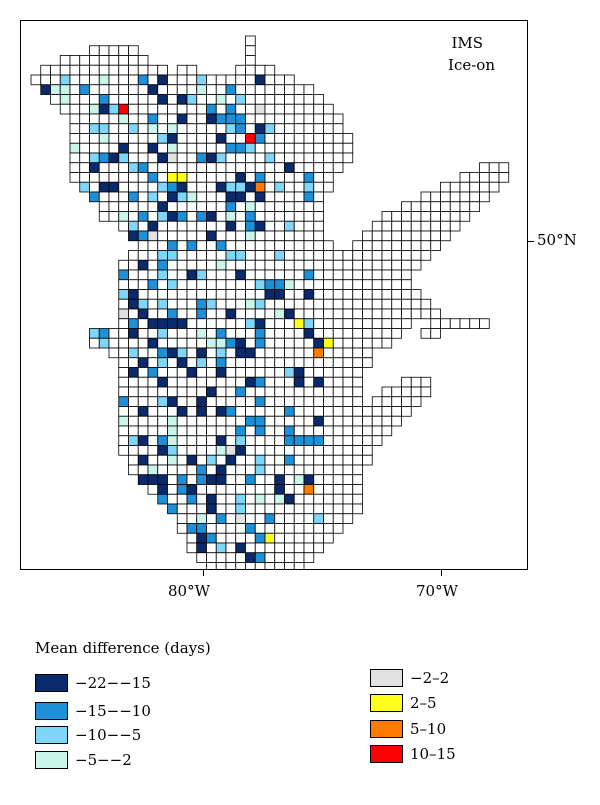  What do you see at coordinates (123, 648) in the screenshot?
I see `legend-title: Mean difference (days)` at bounding box center [123, 648].